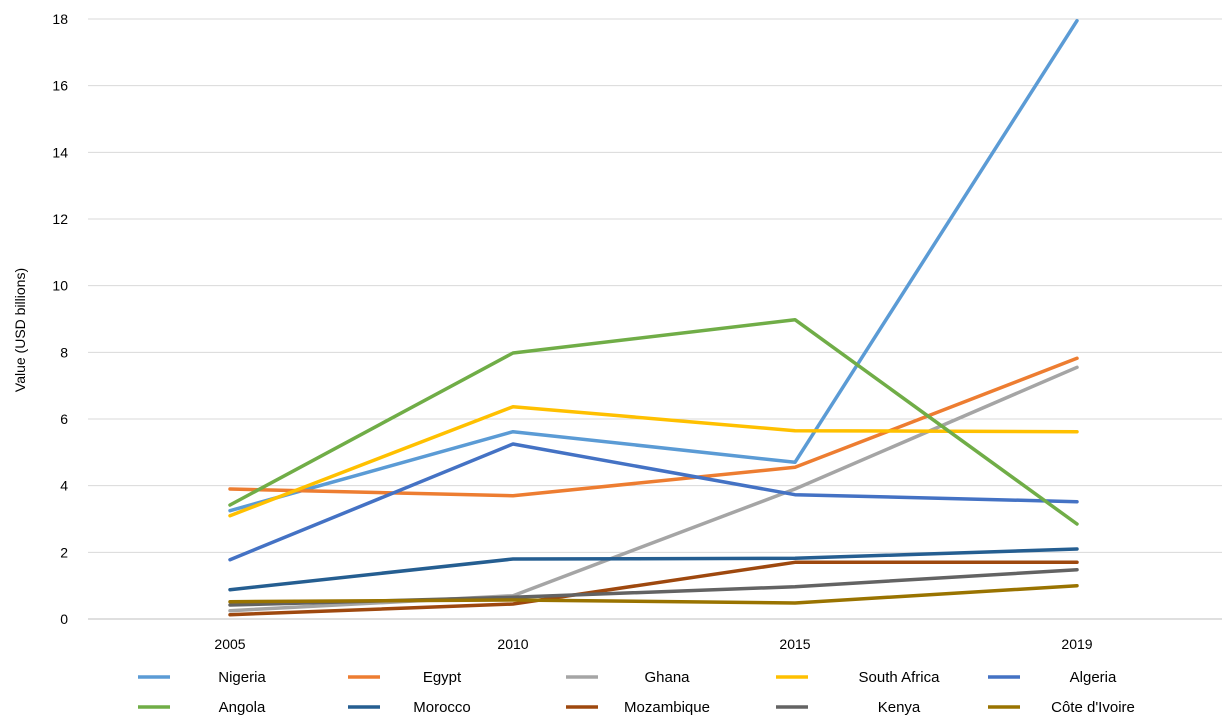 The width and height of the screenshot is (1222, 720). I want to click on y-tick-label: 18, so click(60, 19).